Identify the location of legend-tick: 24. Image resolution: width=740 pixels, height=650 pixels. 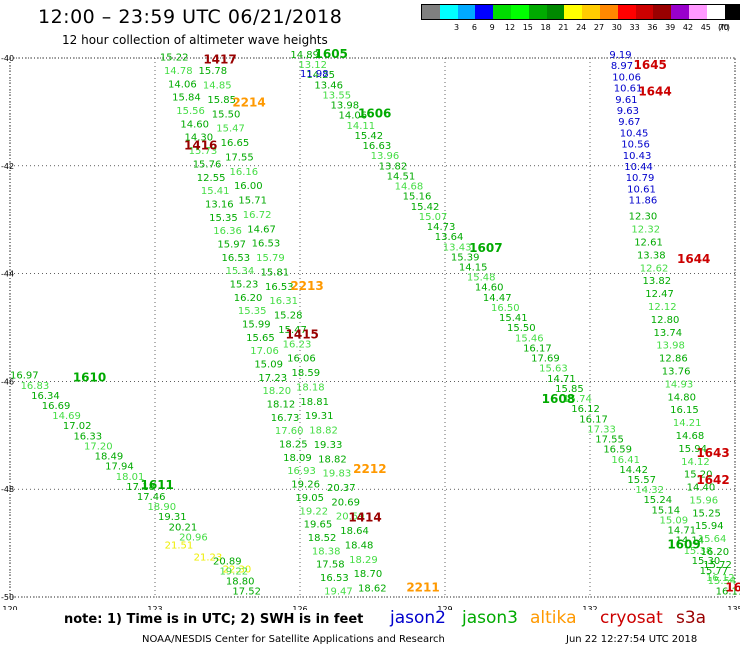
(581, 27).